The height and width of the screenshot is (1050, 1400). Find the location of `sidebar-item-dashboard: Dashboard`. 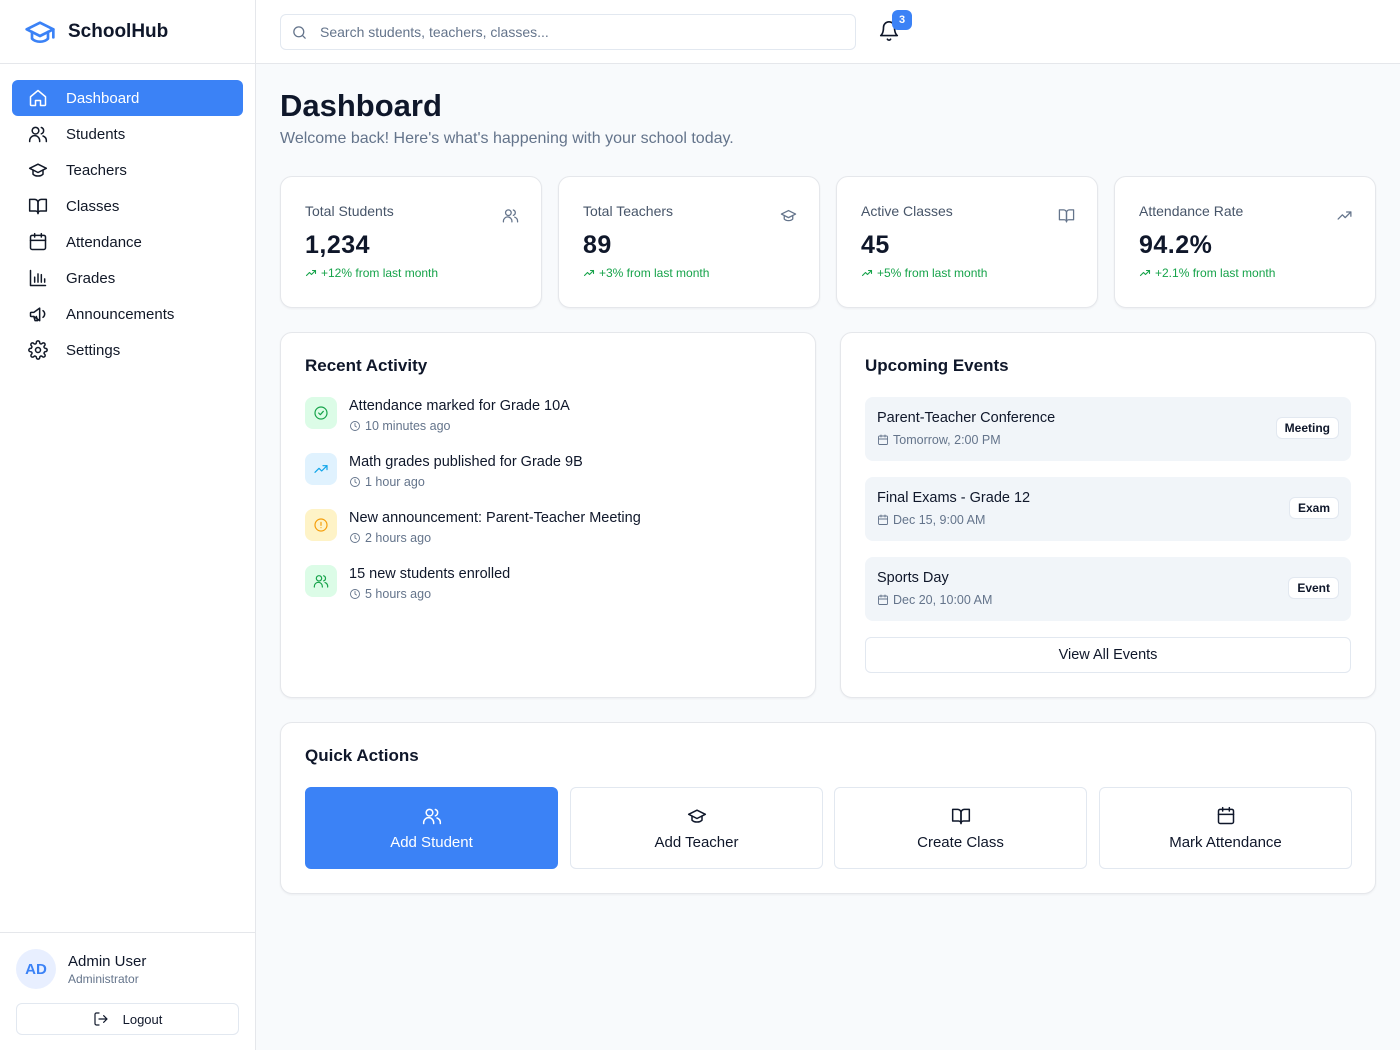

sidebar-item-dashboard: Dashboard is located at coordinates (127, 98).